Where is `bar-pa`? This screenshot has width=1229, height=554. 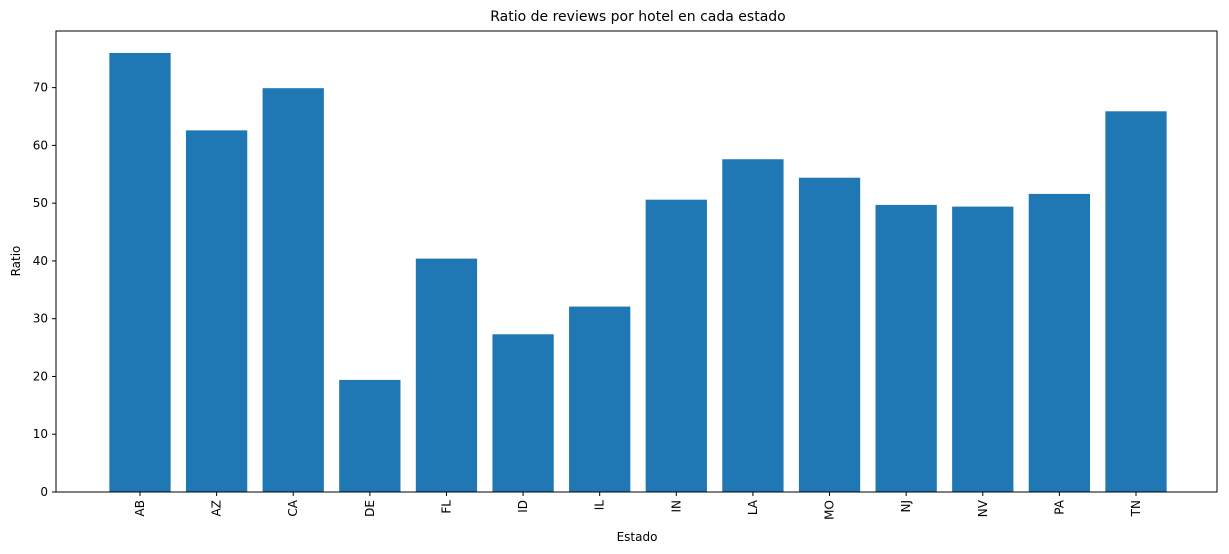 bar-pa is located at coordinates (1059, 342).